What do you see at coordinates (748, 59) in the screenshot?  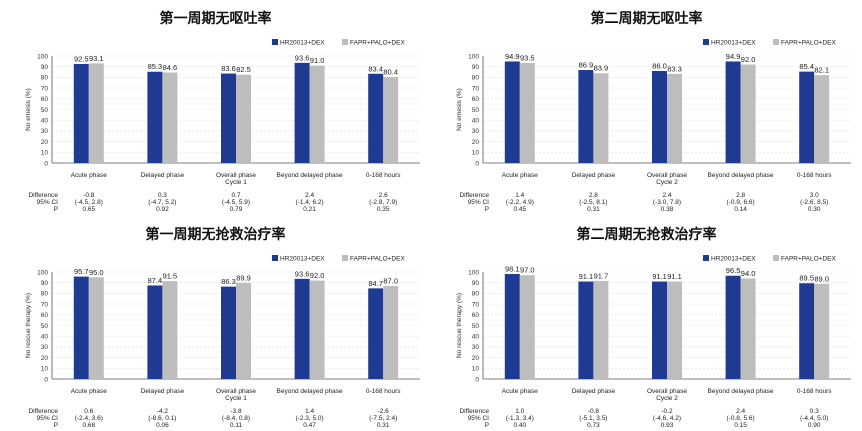 I see `data-label: 92.0` at bounding box center [748, 59].